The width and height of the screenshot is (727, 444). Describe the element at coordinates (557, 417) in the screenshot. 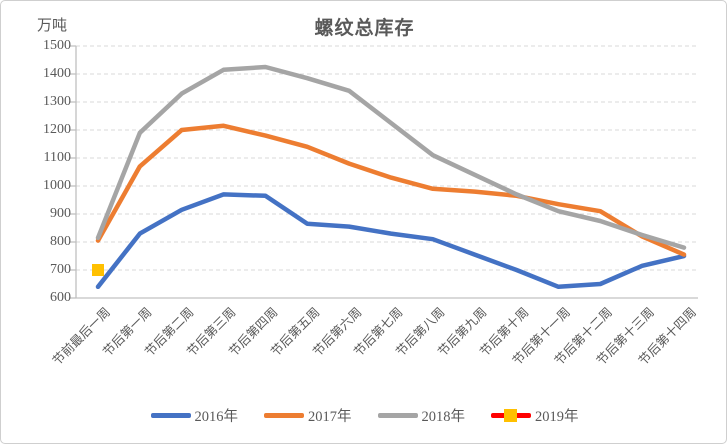

I see `legend-label: 2019年` at that location.